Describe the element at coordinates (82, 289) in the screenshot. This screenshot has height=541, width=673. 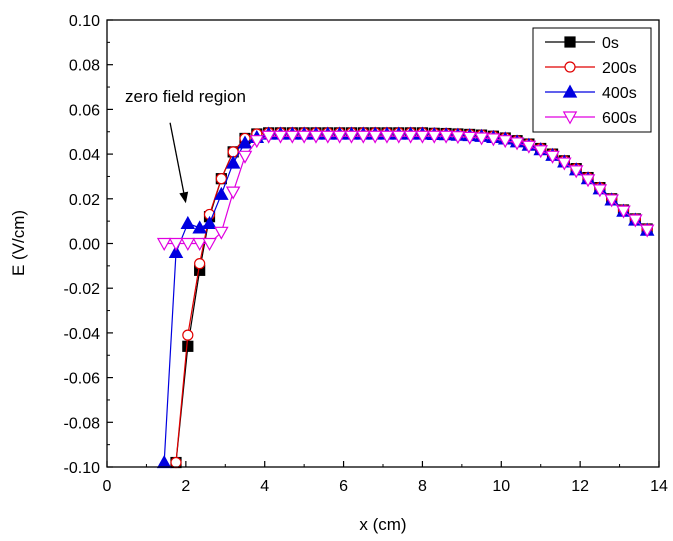
I see `y-tick-label: -0.02` at that location.